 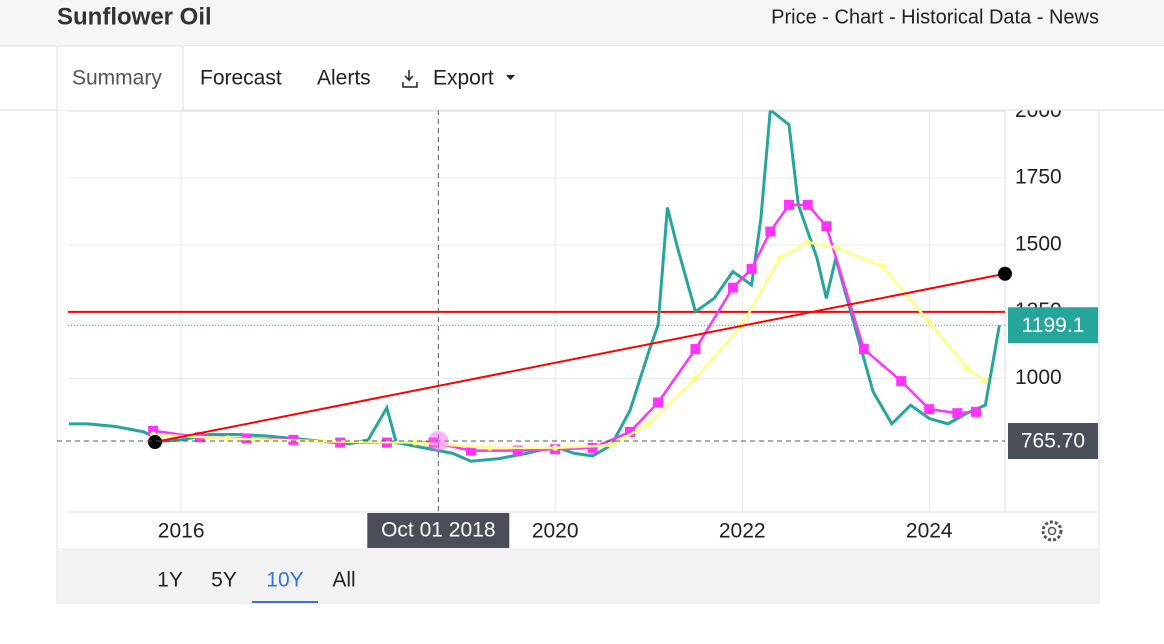 I want to click on tab: Export, so click(x=463, y=78).